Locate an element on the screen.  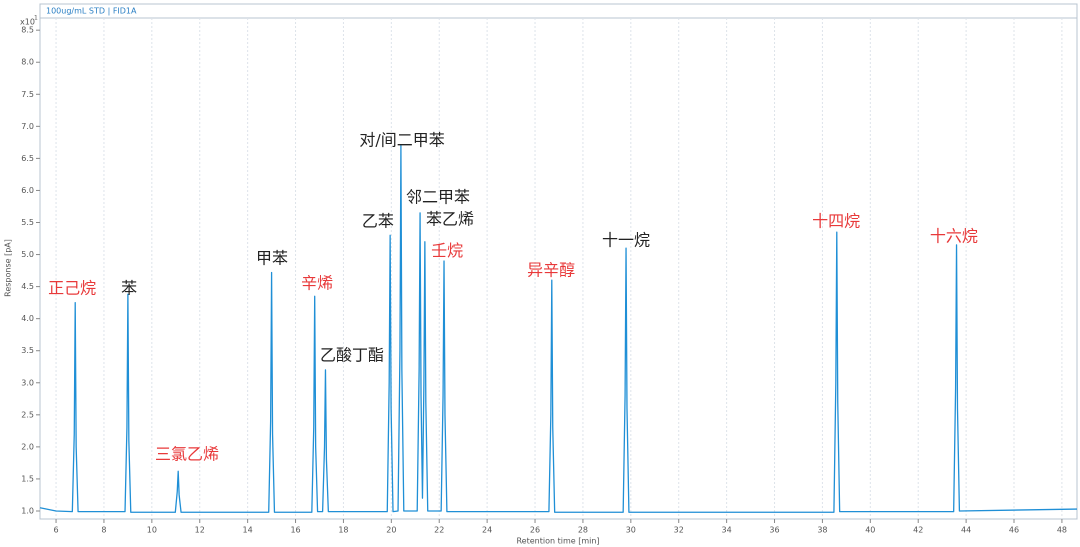
chart-title: 100ug/mL STD | FID1A is located at coordinates (91, 11).